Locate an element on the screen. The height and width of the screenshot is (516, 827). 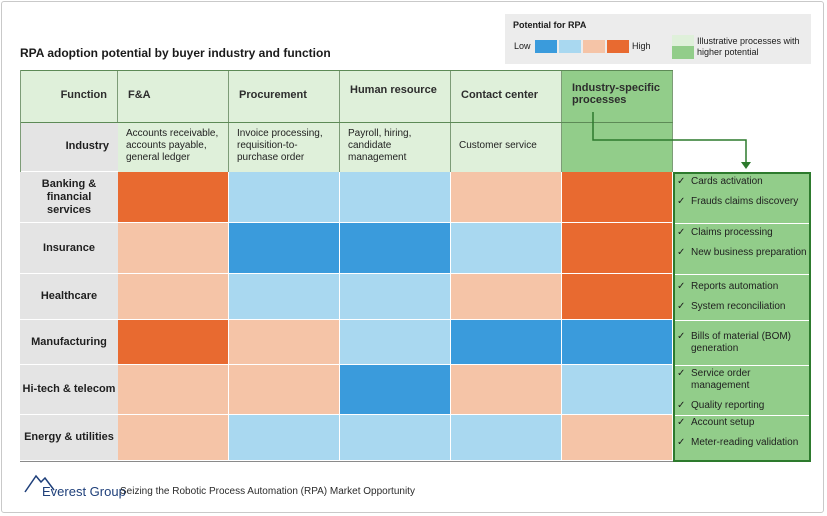
row-label-text: Banking & financial services is located at coordinates (69, 196).